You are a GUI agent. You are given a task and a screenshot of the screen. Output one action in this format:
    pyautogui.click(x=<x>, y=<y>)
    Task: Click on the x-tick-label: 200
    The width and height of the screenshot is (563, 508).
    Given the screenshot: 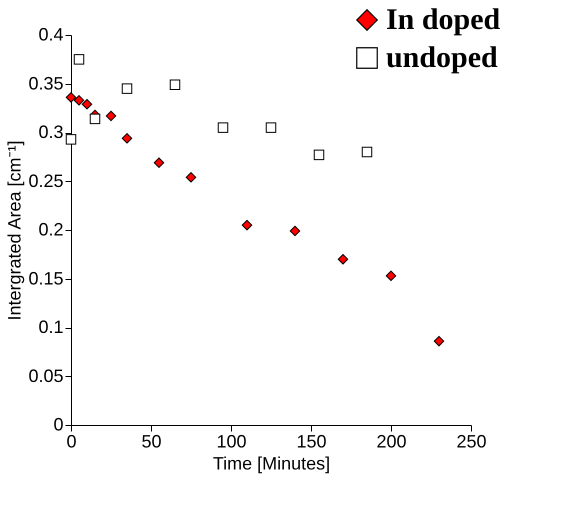 What is the action you would take?
    pyautogui.click(x=391, y=442)
    